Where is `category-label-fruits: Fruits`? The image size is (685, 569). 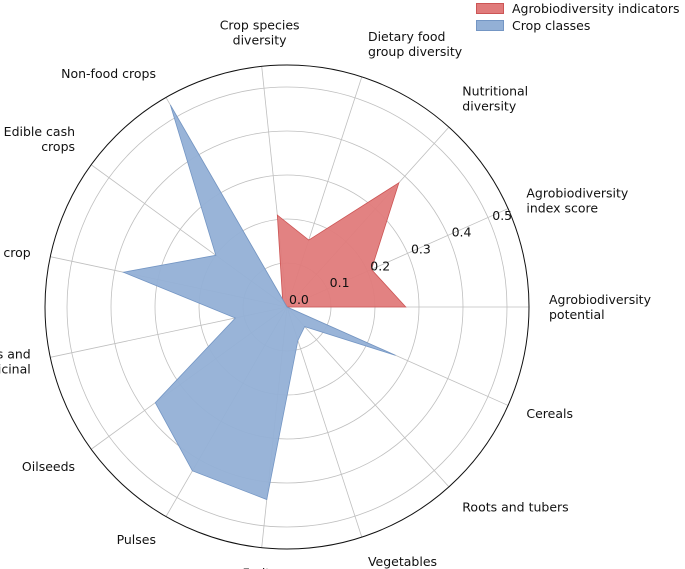
category-label-fruits: Fruits is located at coordinates (259, 567).